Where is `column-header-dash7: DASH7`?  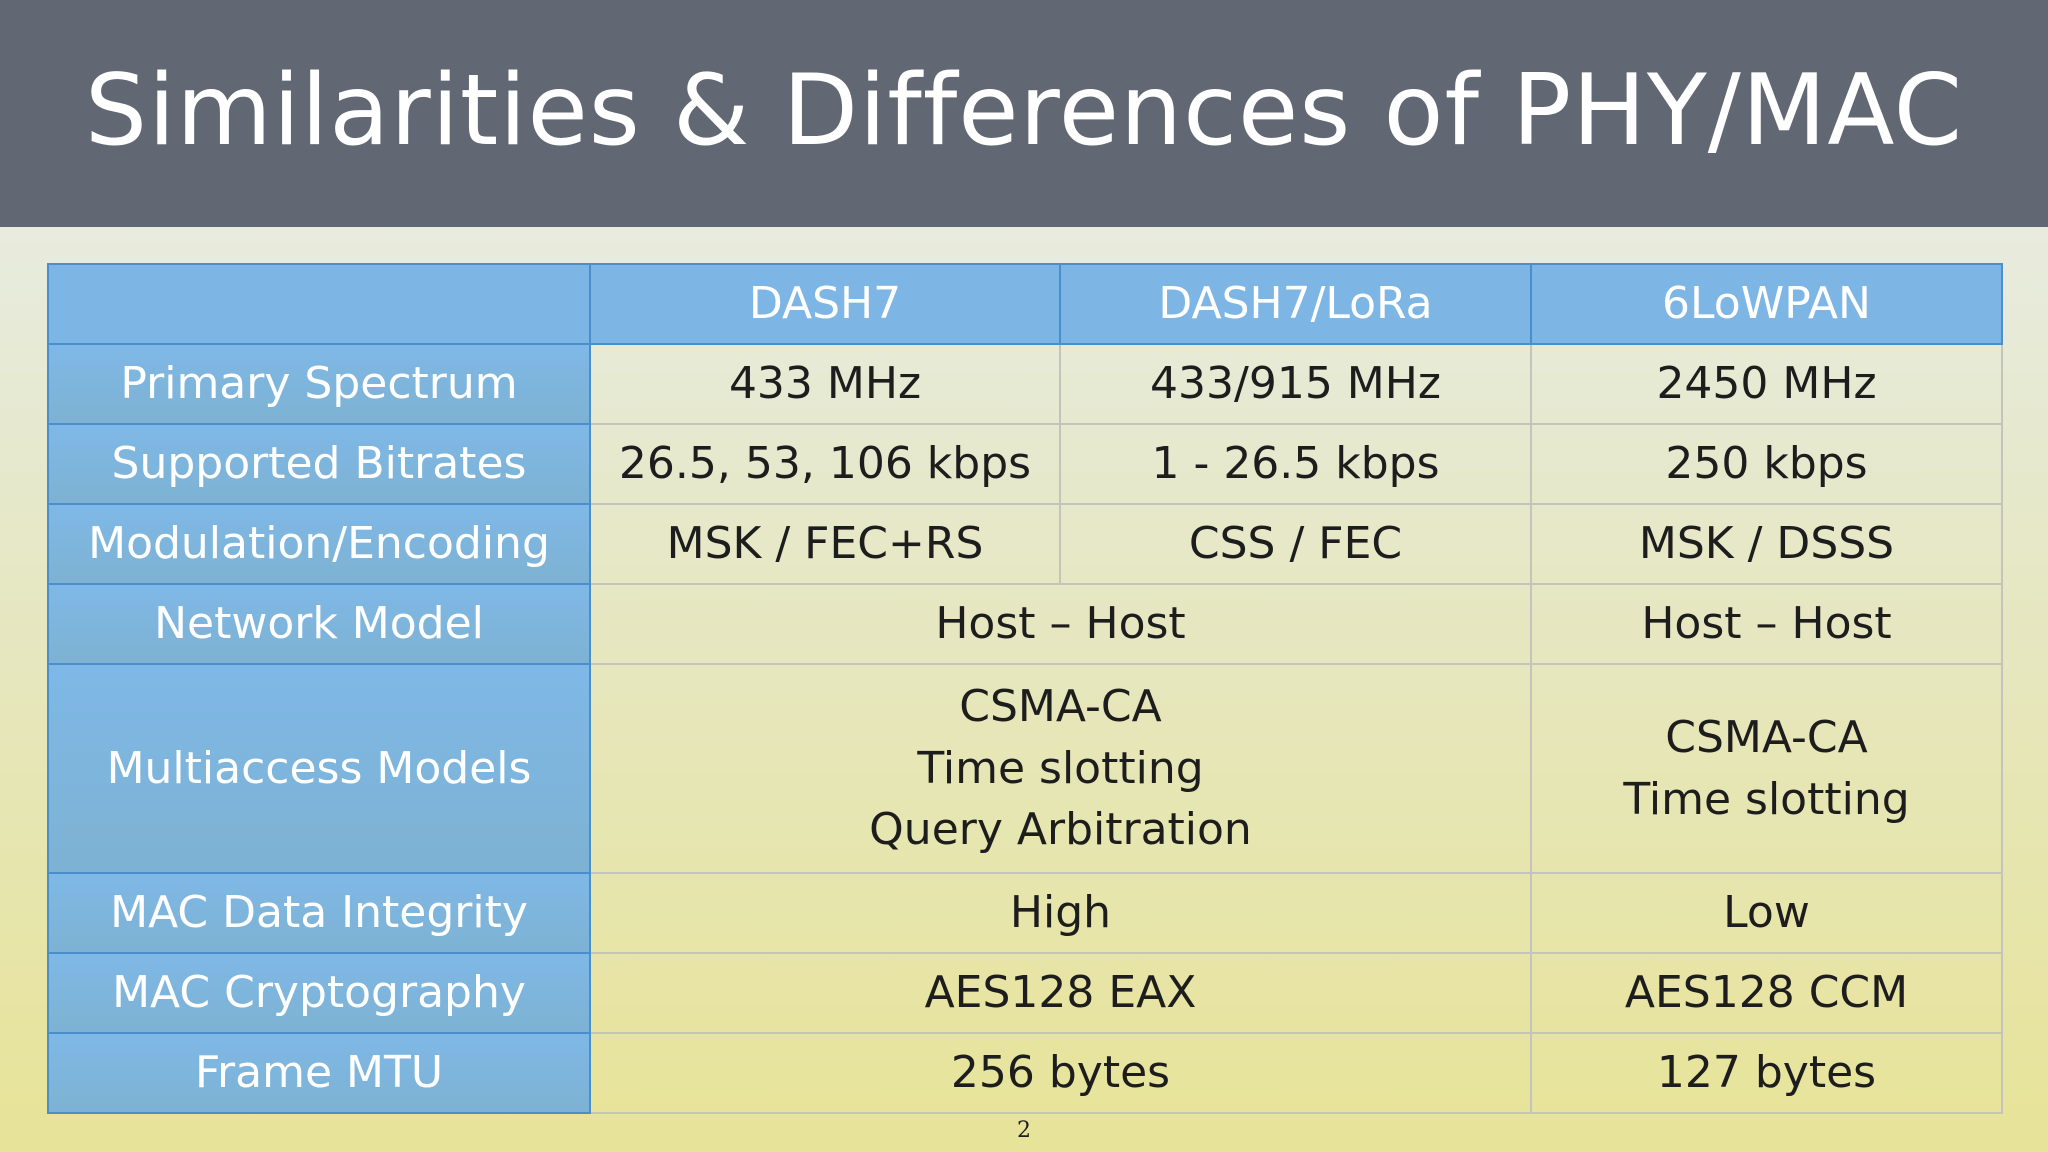
column-header-dash7: DASH7 is located at coordinates (825, 304).